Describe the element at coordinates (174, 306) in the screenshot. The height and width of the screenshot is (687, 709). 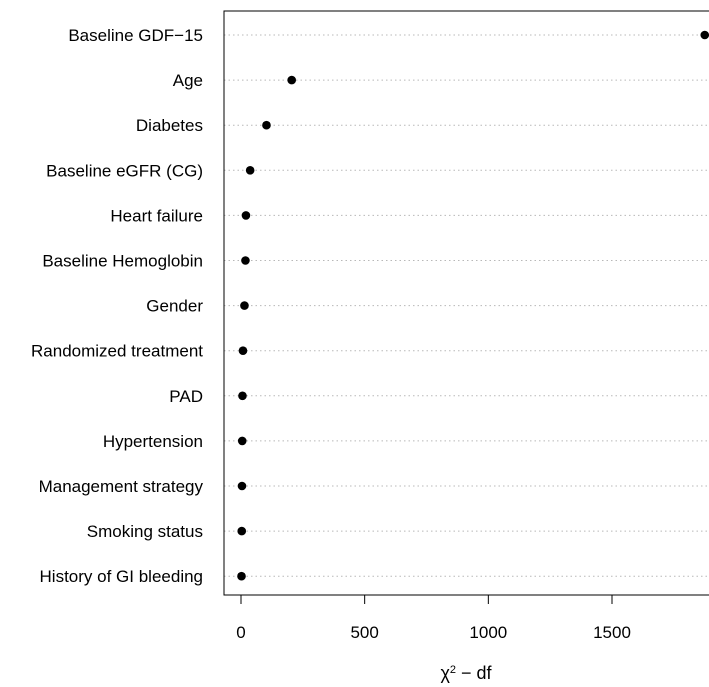
I see `category-label: Gender` at that location.